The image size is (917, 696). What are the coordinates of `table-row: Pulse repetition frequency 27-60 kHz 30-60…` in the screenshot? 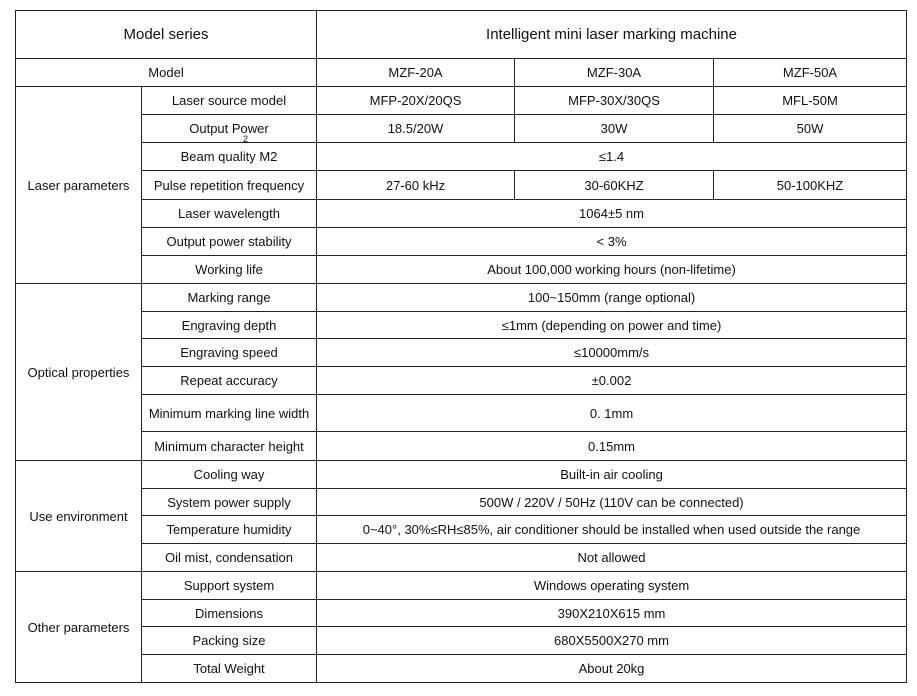 It's located at (462, 185).